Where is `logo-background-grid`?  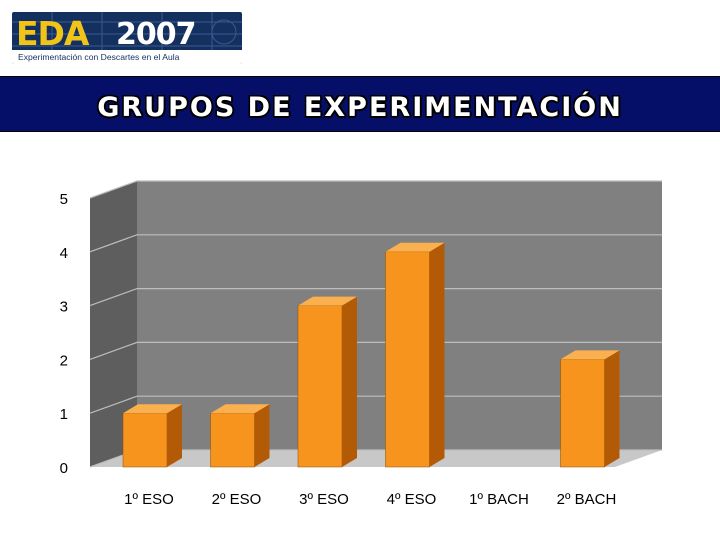
logo-background-grid is located at coordinates (127, 31).